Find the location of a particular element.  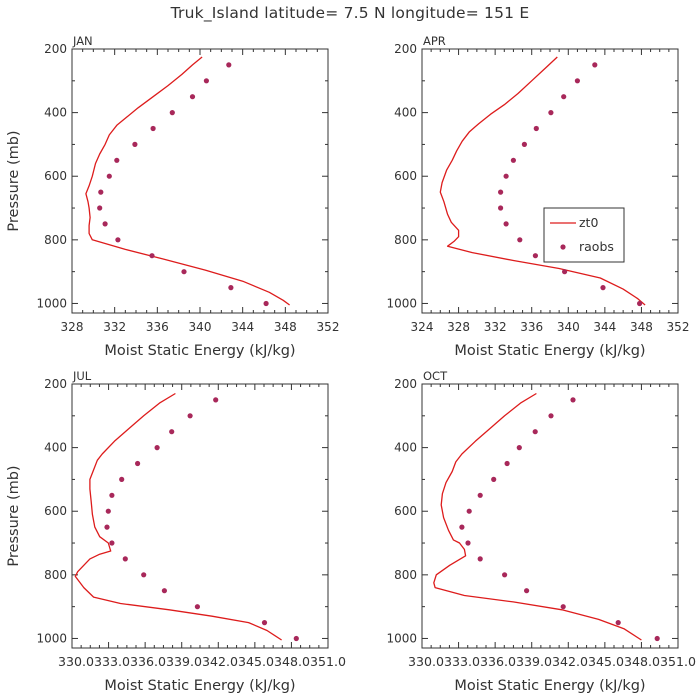

x-tick-label: 336 is located at coordinates (157, 327).